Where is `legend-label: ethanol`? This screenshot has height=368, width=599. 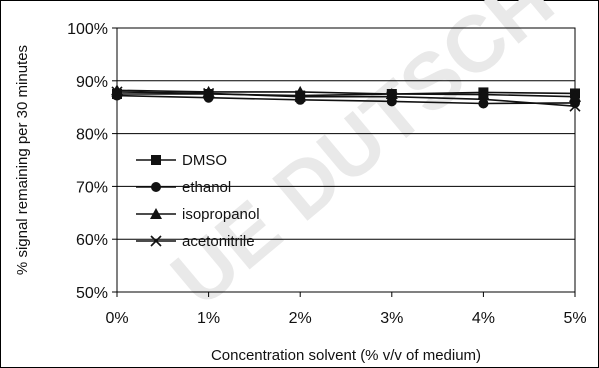
legend-label: ethanol is located at coordinates (206, 187).